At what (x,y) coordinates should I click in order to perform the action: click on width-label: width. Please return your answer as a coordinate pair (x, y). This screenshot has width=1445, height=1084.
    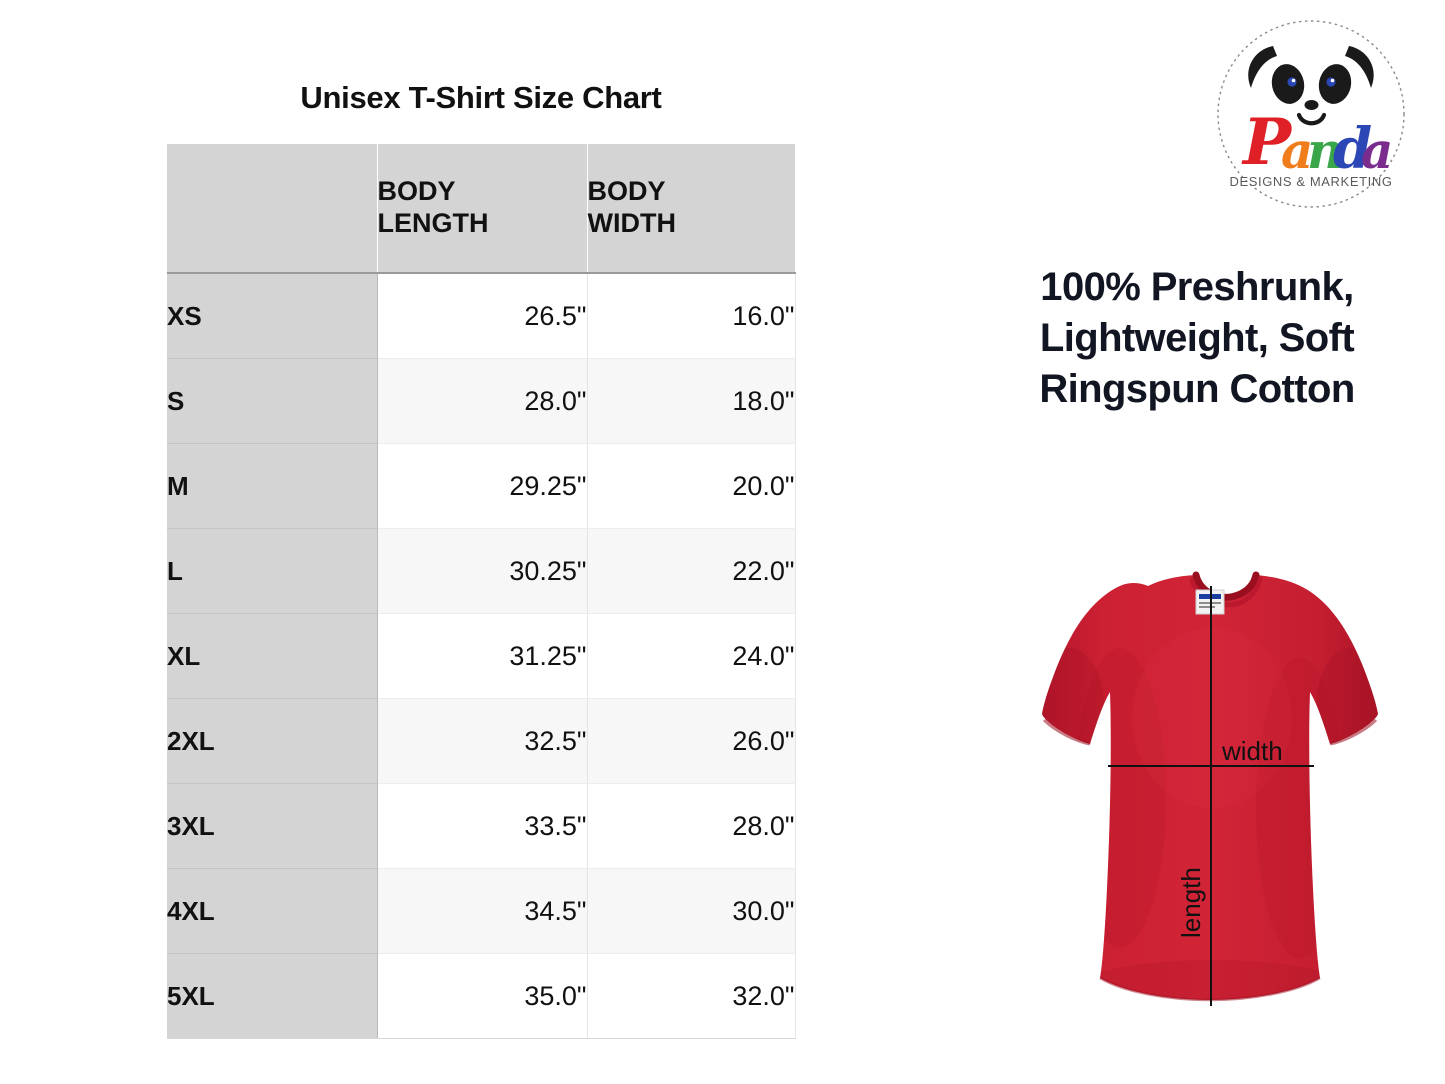
    Looking at the image, I should click on (1252, 751).